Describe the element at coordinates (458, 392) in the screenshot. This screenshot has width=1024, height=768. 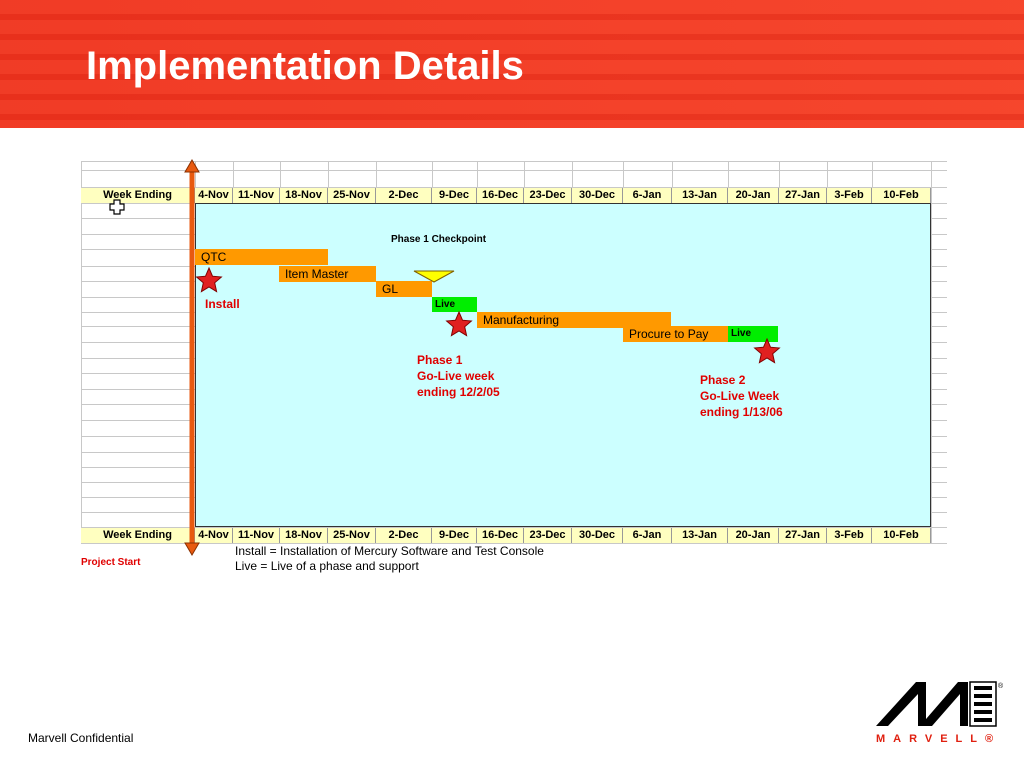
I see `phase1-note-line3: ending 12/2/05` at that location.